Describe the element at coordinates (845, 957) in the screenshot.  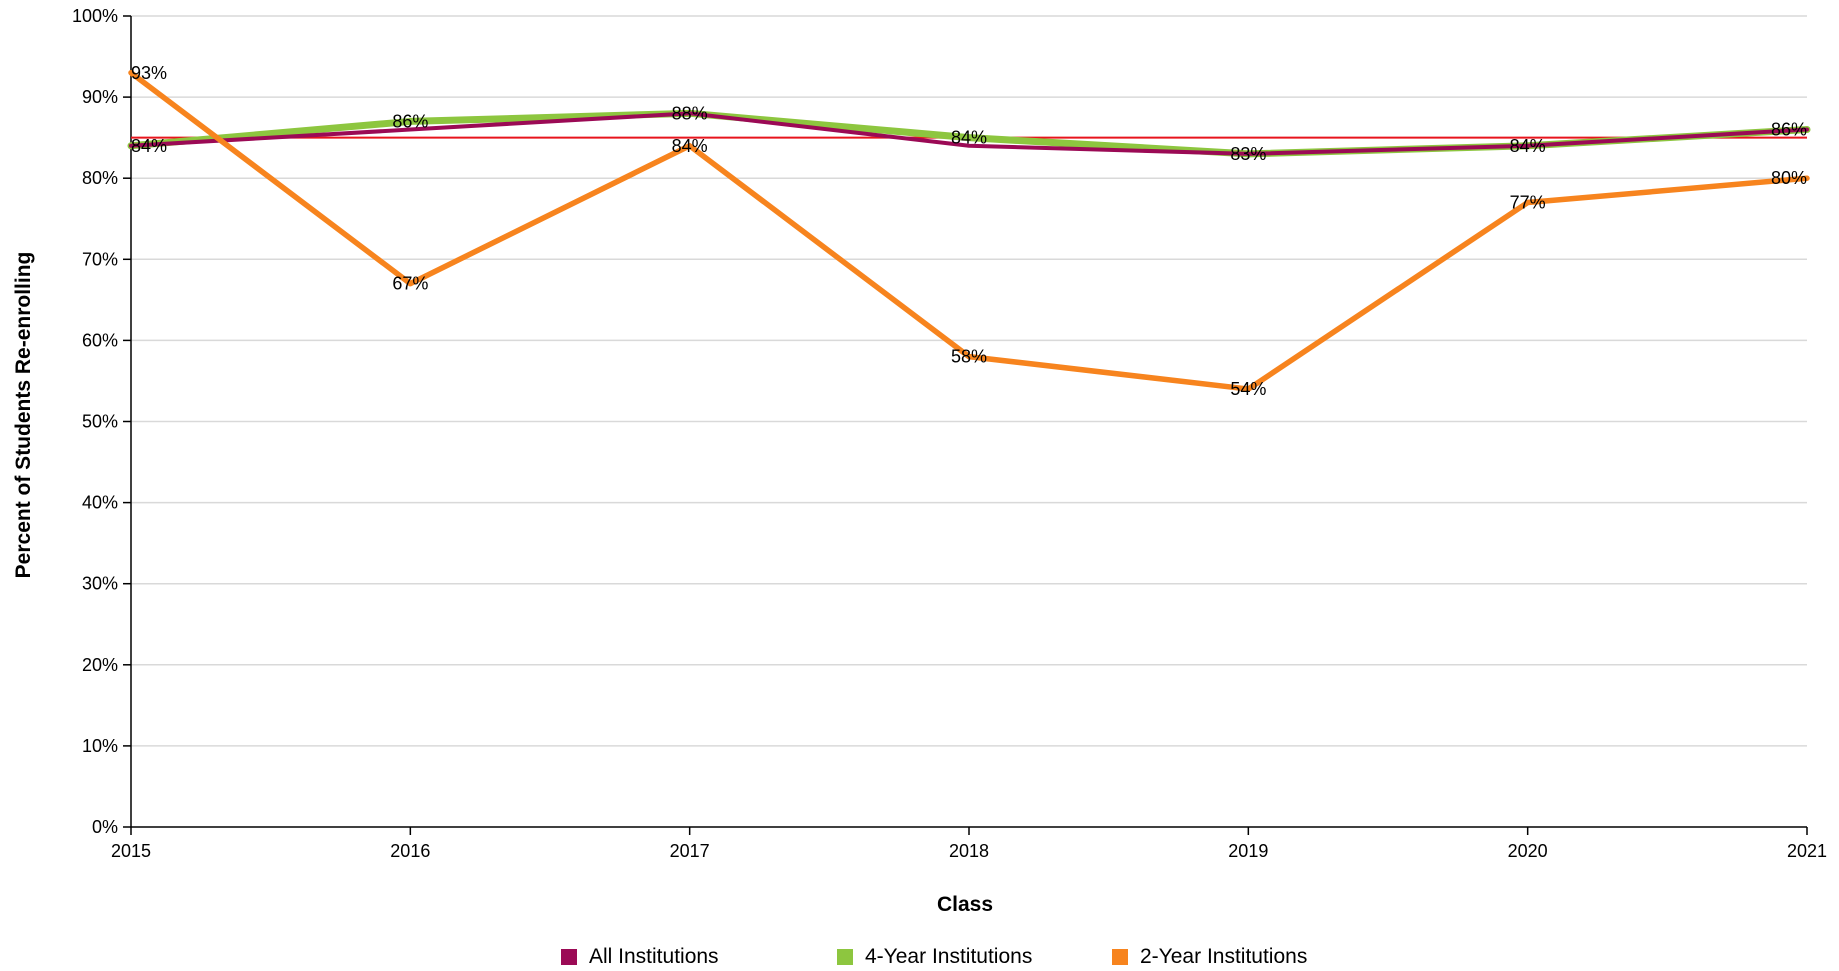
I see `legend-swatch-4-year-institutions` at that location.